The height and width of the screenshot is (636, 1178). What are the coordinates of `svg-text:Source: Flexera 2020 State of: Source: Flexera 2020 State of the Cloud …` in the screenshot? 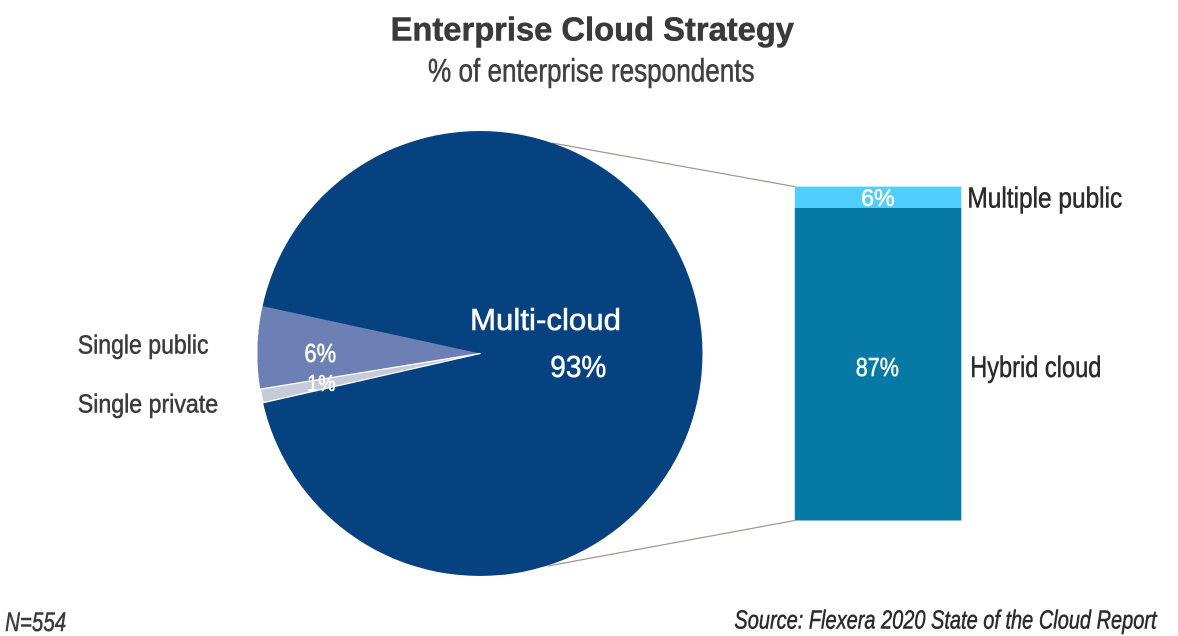 It's located at (946, 619).